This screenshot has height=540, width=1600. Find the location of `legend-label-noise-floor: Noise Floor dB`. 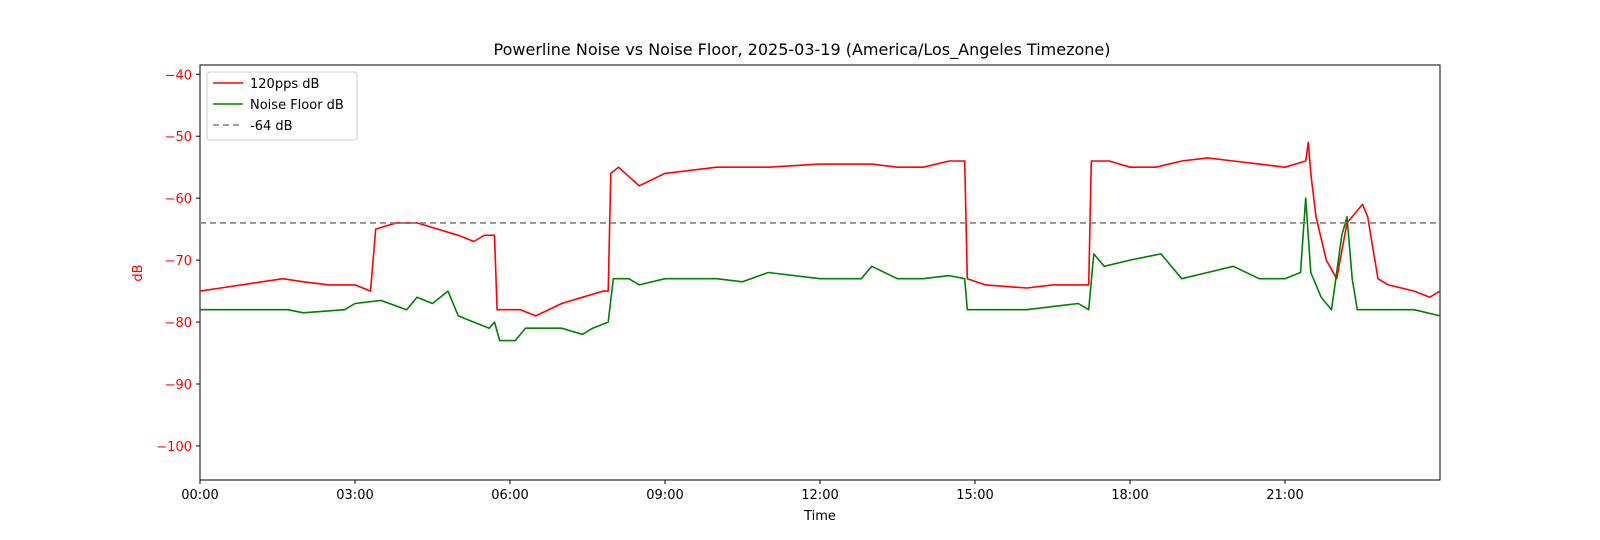

legend-label-noise-floor: Noise Floor dB is located at coordinates (297, 105).